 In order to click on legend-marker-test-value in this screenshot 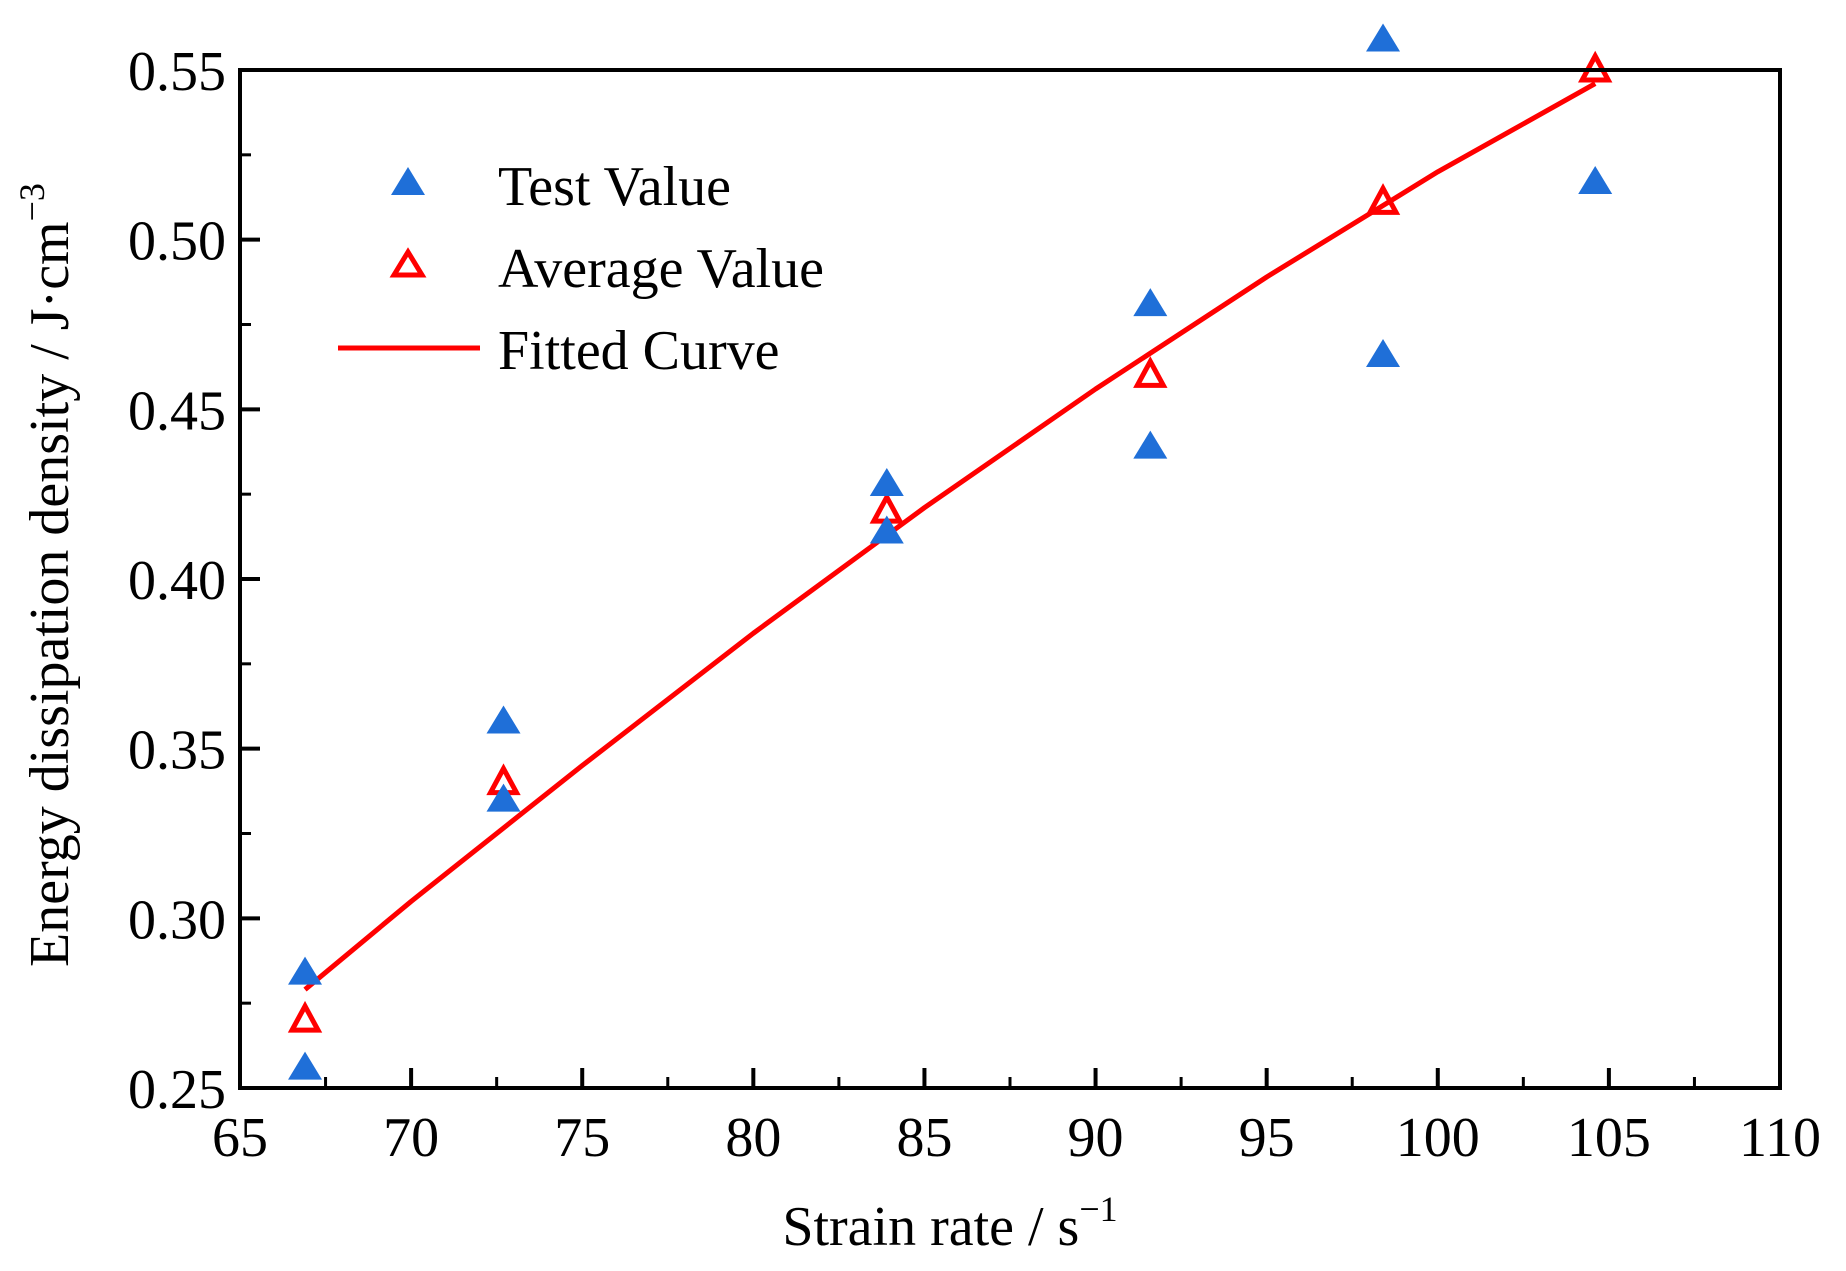, I will do `click(408, 181)`.